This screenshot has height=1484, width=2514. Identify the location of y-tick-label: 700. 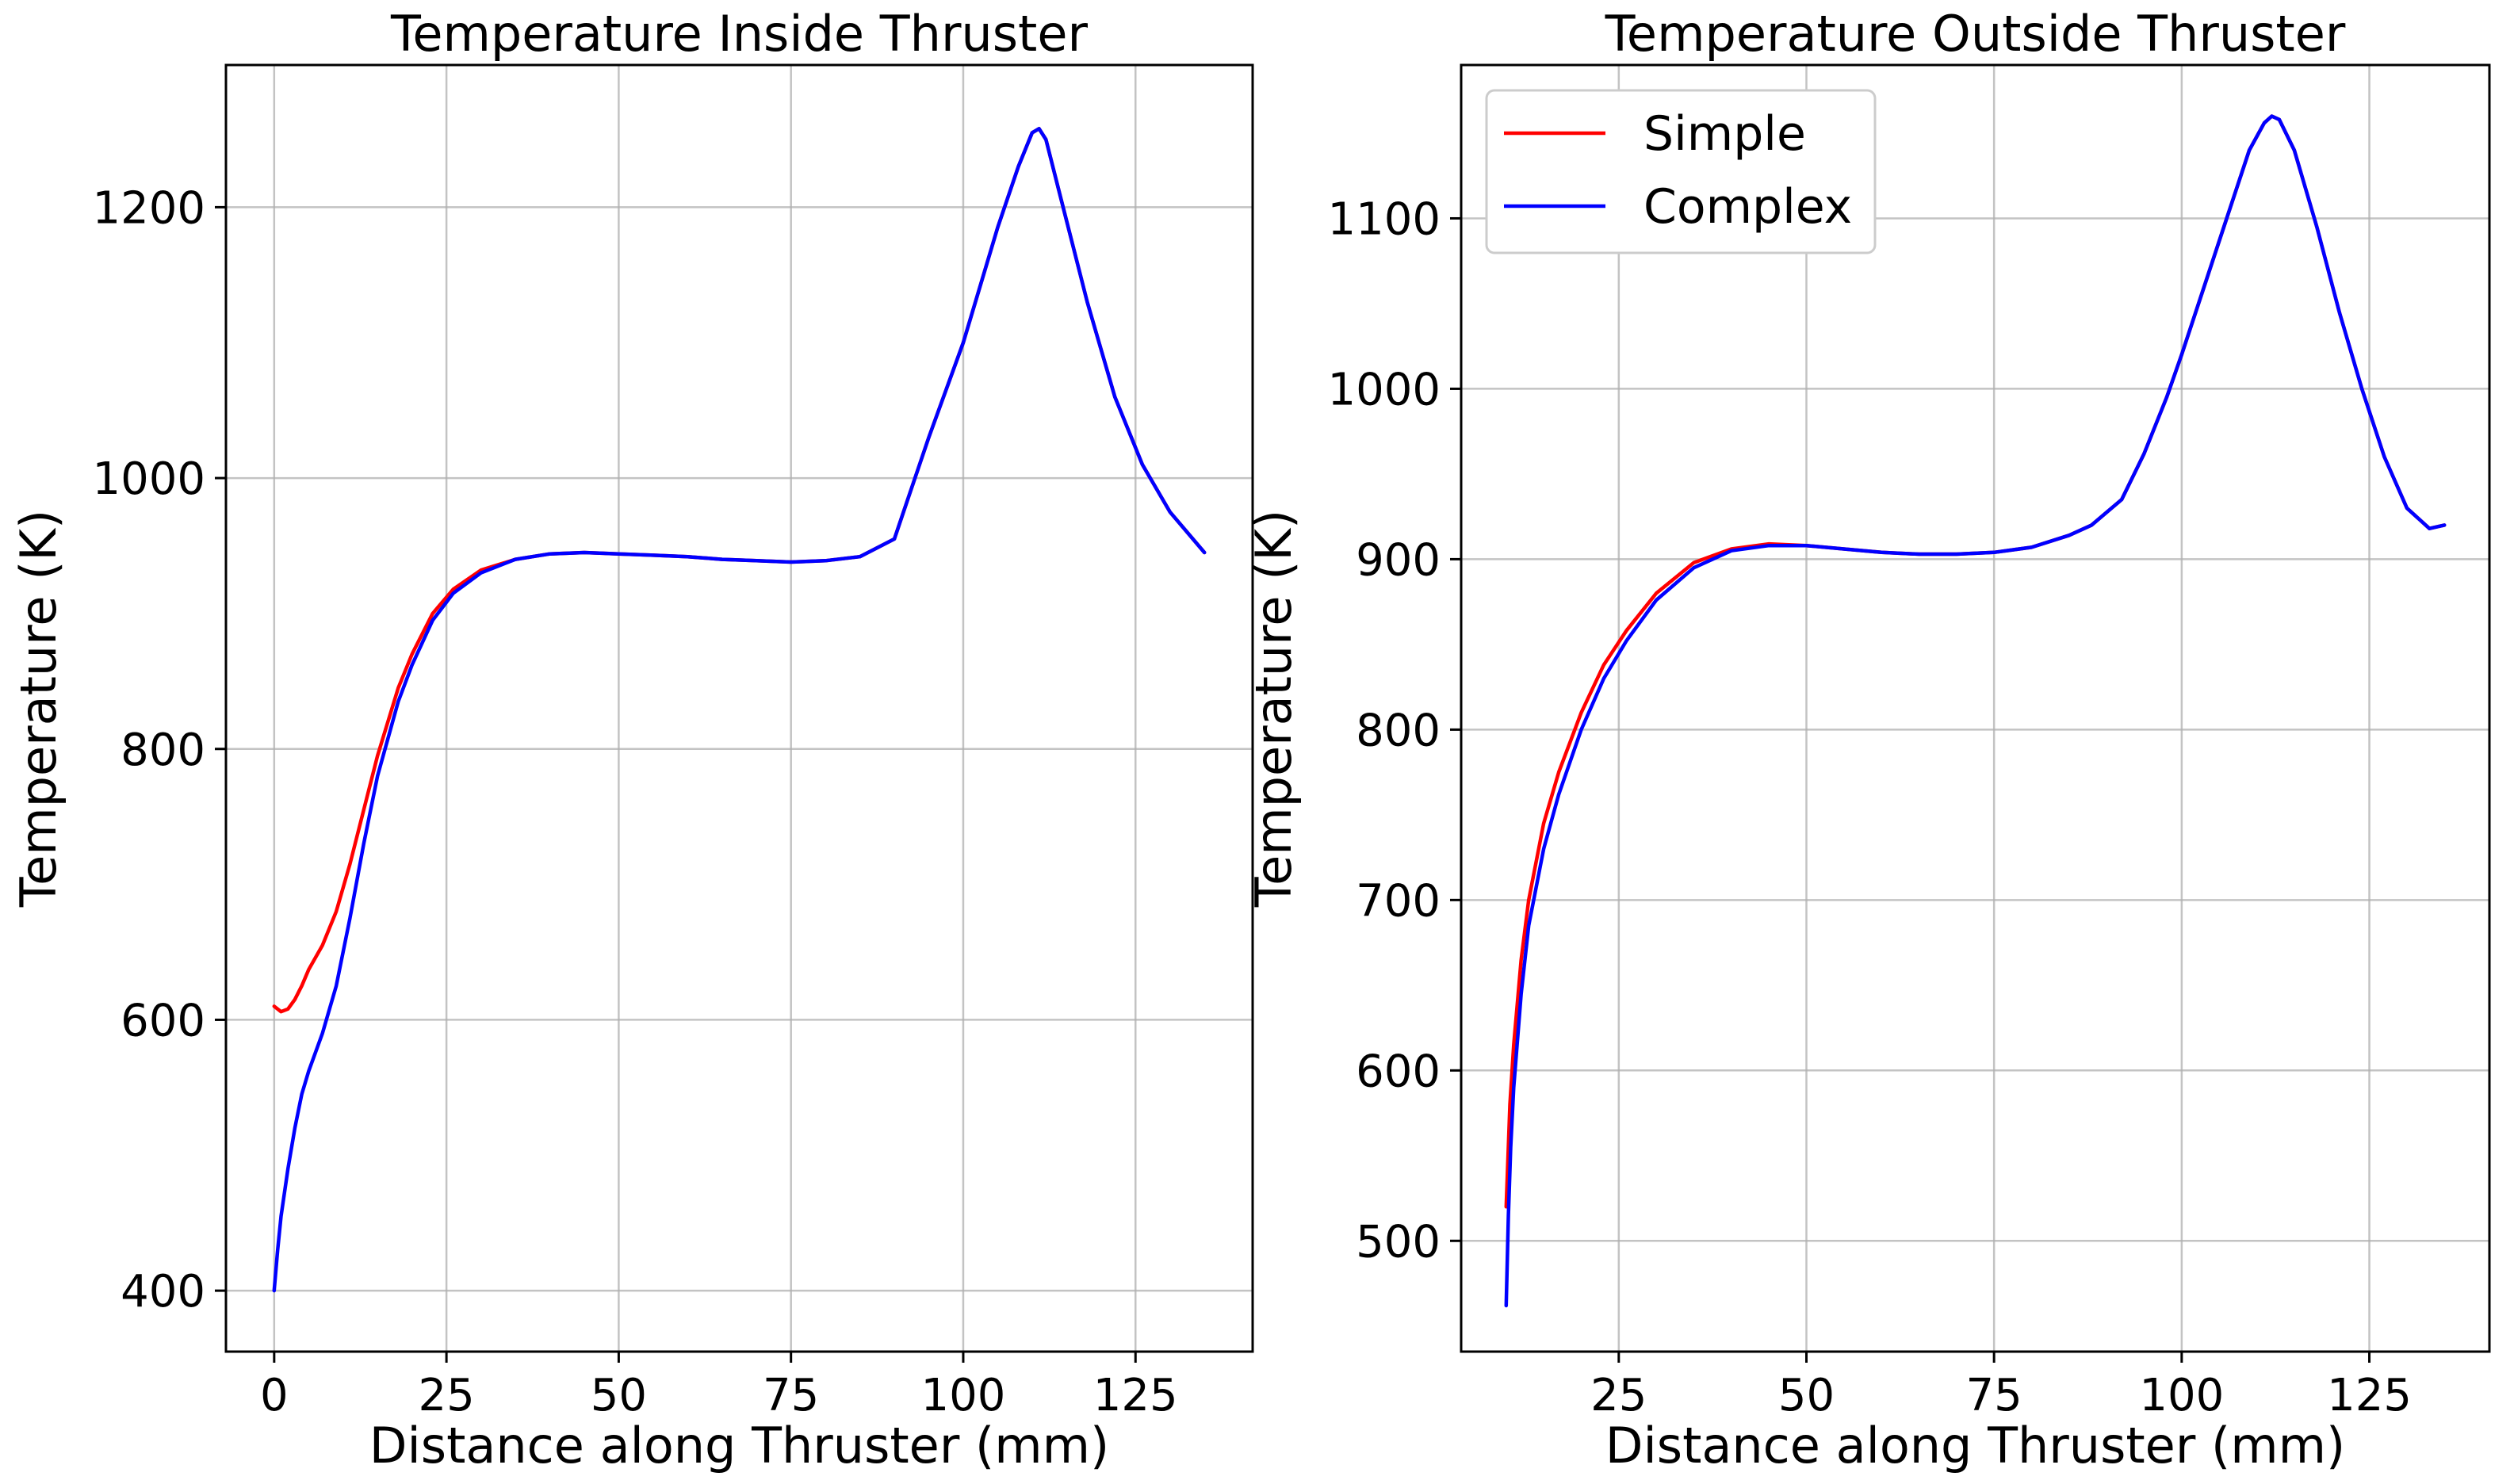
(1398, 901).